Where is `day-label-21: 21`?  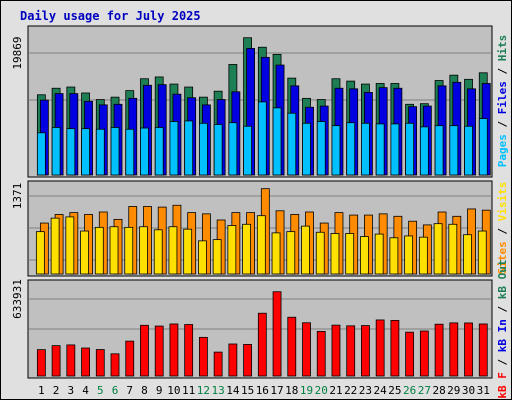
day-label-21: 21 is located at coordinates (335, 390).